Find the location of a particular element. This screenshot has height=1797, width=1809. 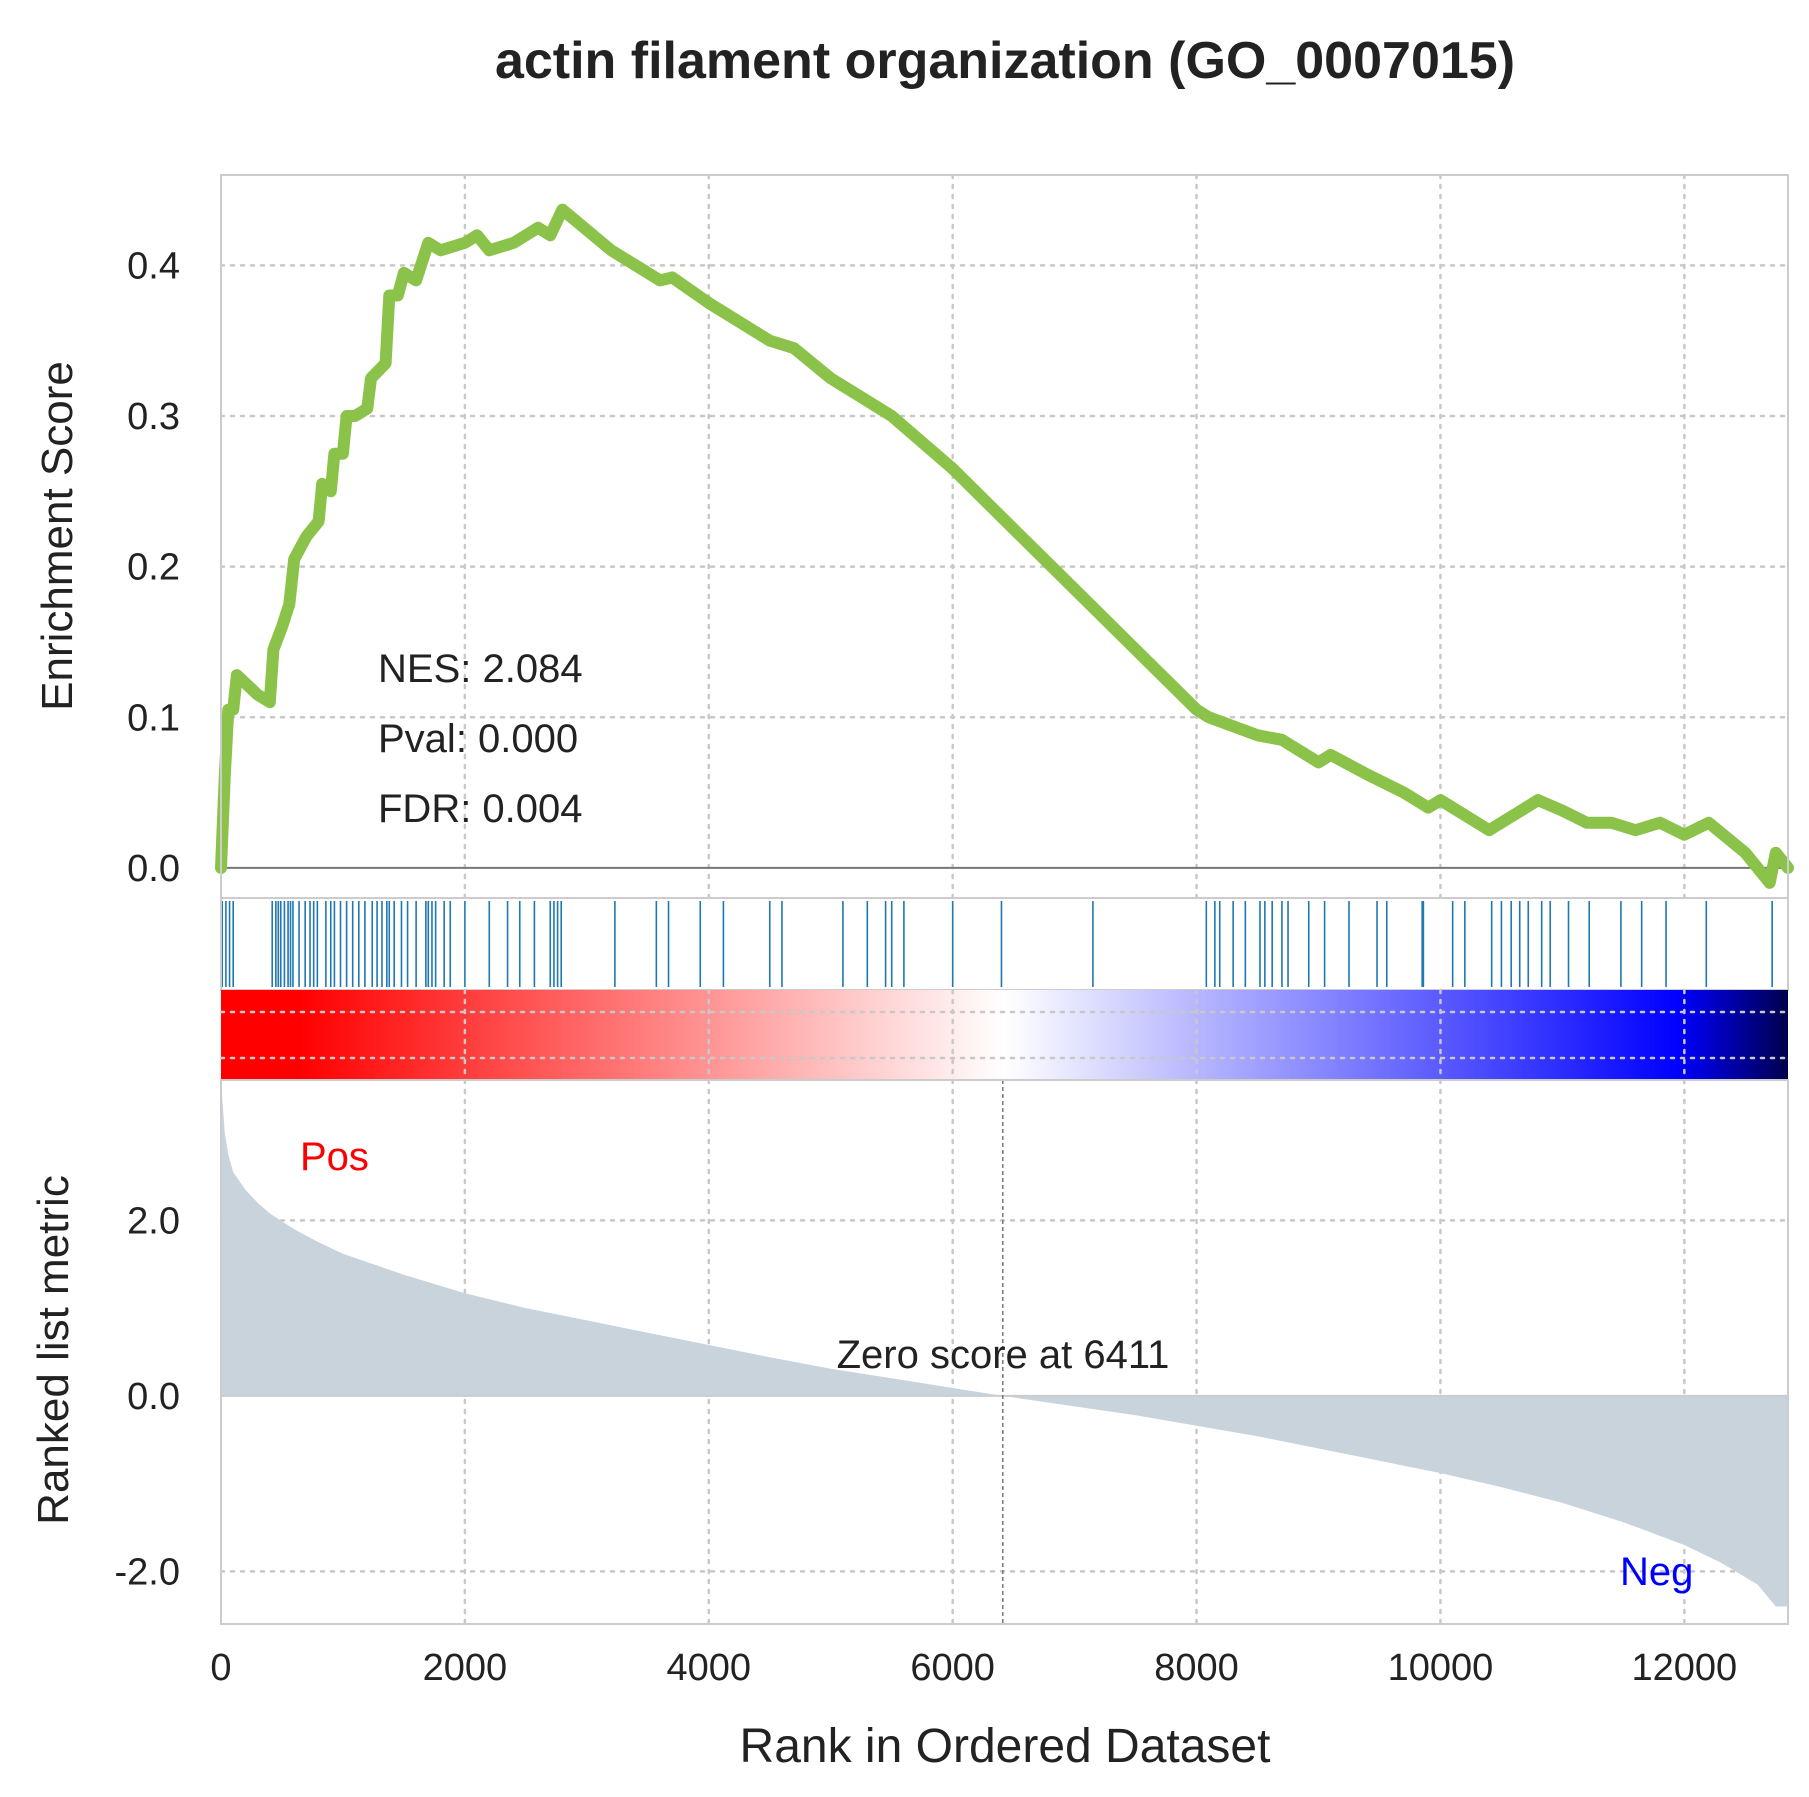

x-tick-label: 4000 is located at coordinates (709, 1668).